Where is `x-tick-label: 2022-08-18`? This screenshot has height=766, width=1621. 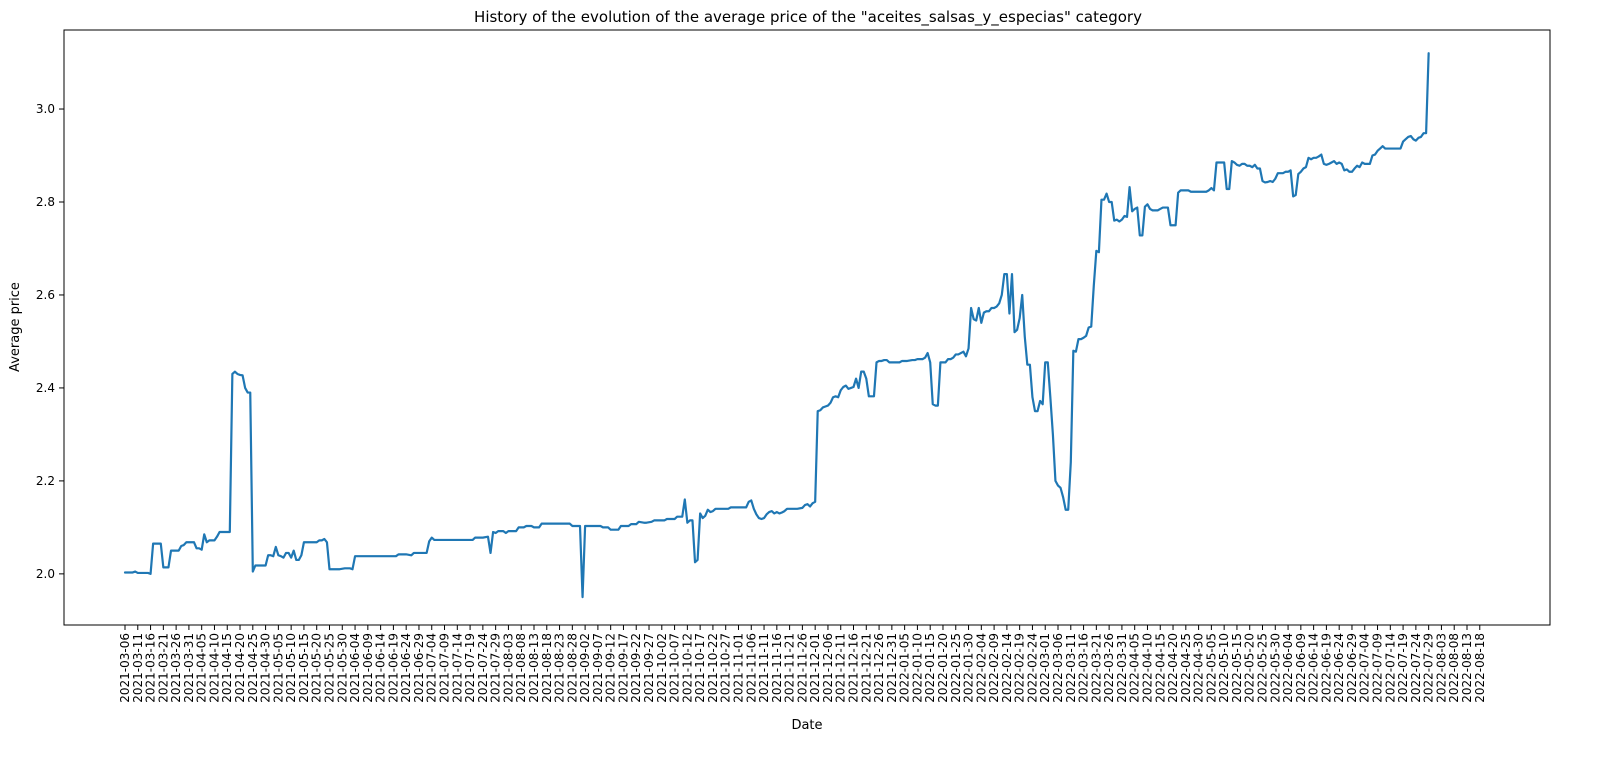 x-tick-label: 2022-08-18 is located at coordinates (1480, 668).